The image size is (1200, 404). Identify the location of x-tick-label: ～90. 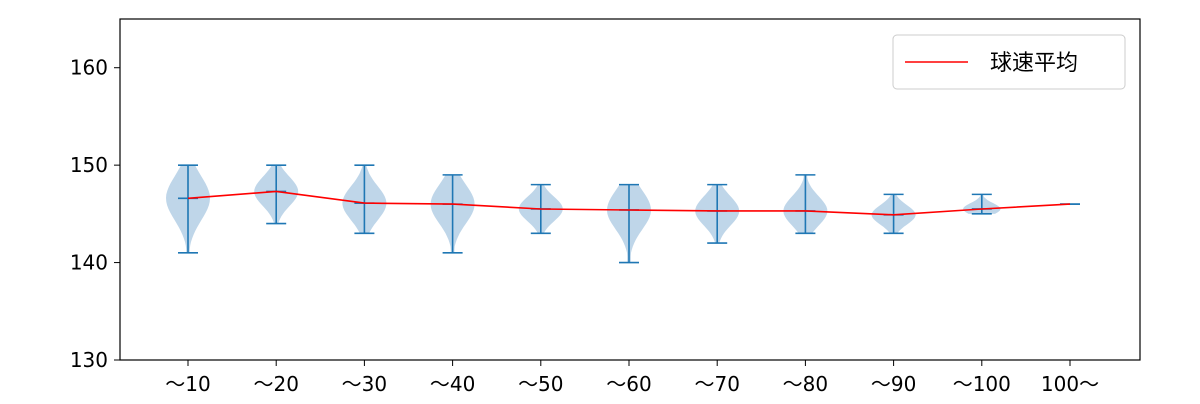
(893, 384).